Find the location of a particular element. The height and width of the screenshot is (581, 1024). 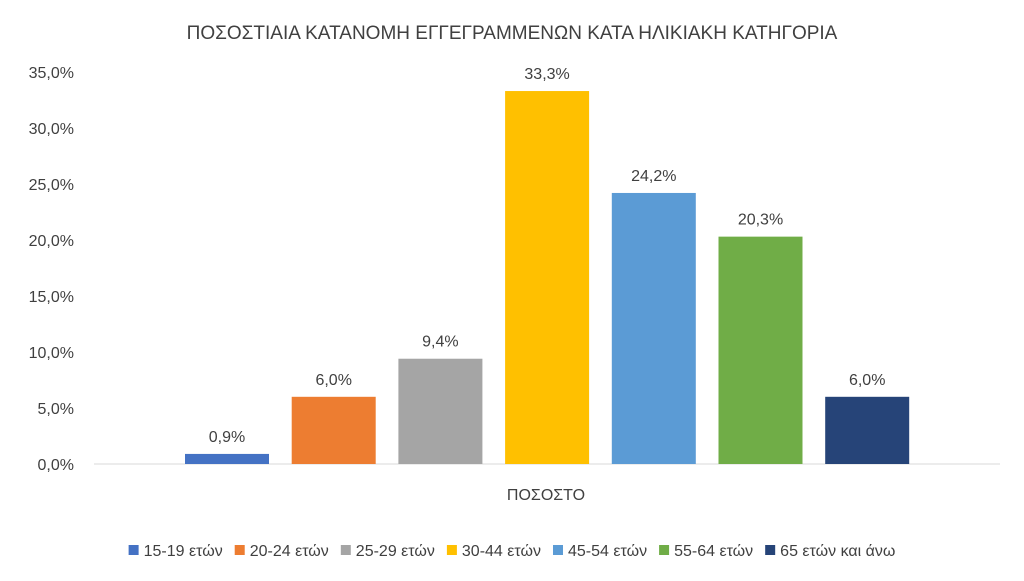

legend-item: 45-54 ετών is located at coordinates (599, 551).